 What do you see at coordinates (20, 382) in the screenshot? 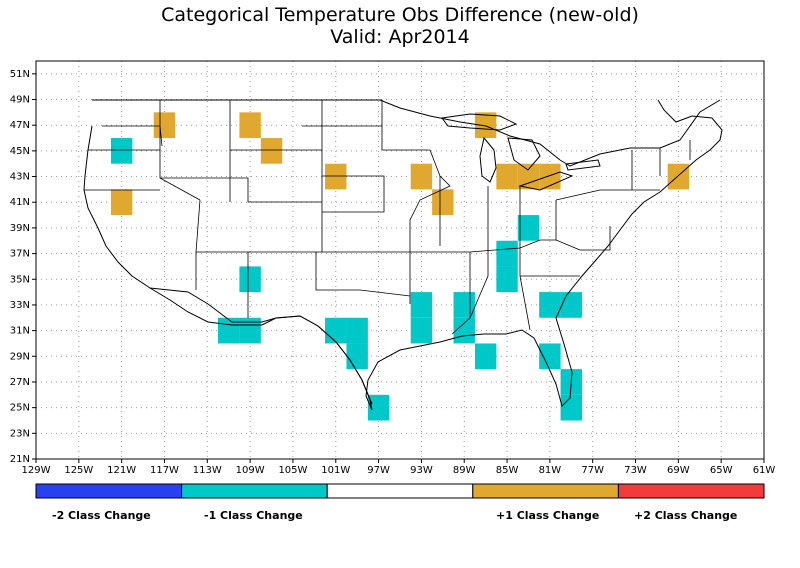
I see `y-tick-label: 27N` at bounding box center [20, 382].